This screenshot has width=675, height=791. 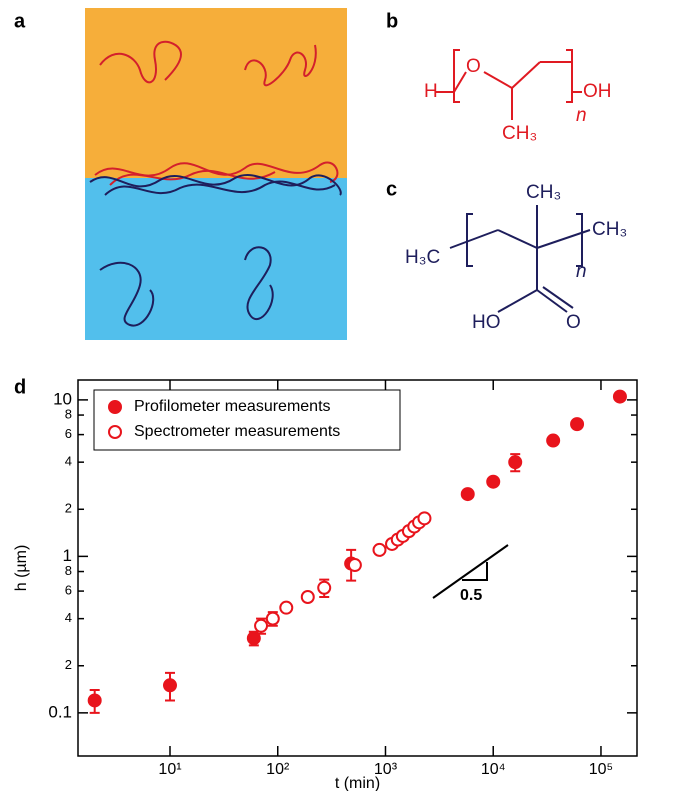 What do you see at coordinates (67, 555) in the screenshot?
I see `y-tick-label: 1` at bounding box center [67, 555].